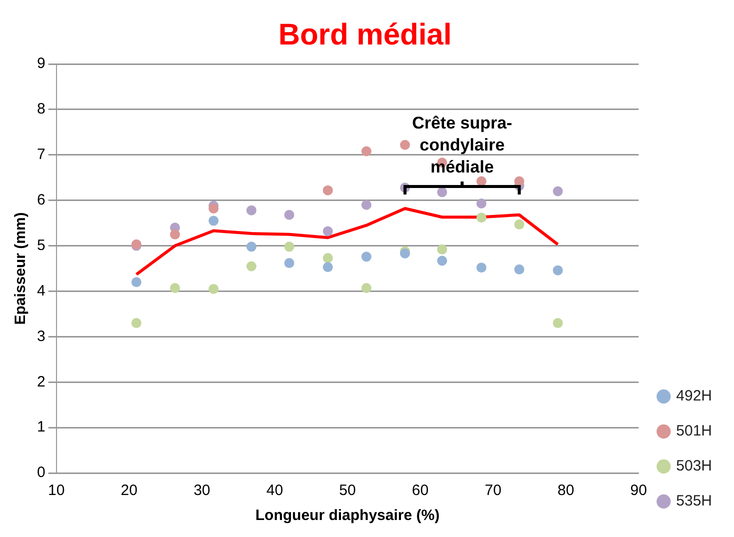 Image resolution: width=734 pixels, height=537 pixels. What do you see at coordinates (347, 491) in the screenshot?
I see `x-tick-label: 50` at bounding box center [347, 491].